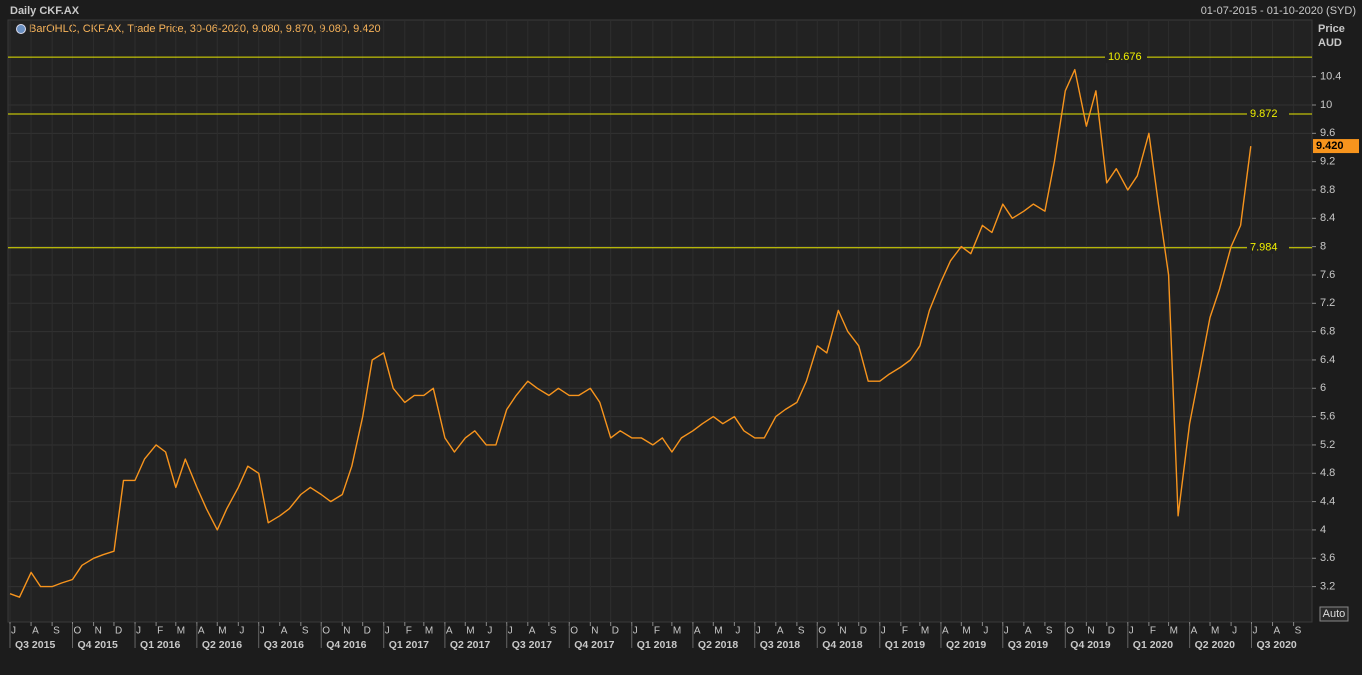 The height and width of the screenshot is (675, 1362). What do you see at coordinates (98, 645) in the screenshot?
I see `quarter-label: Q4 2015` at bounding box center [98, 645].